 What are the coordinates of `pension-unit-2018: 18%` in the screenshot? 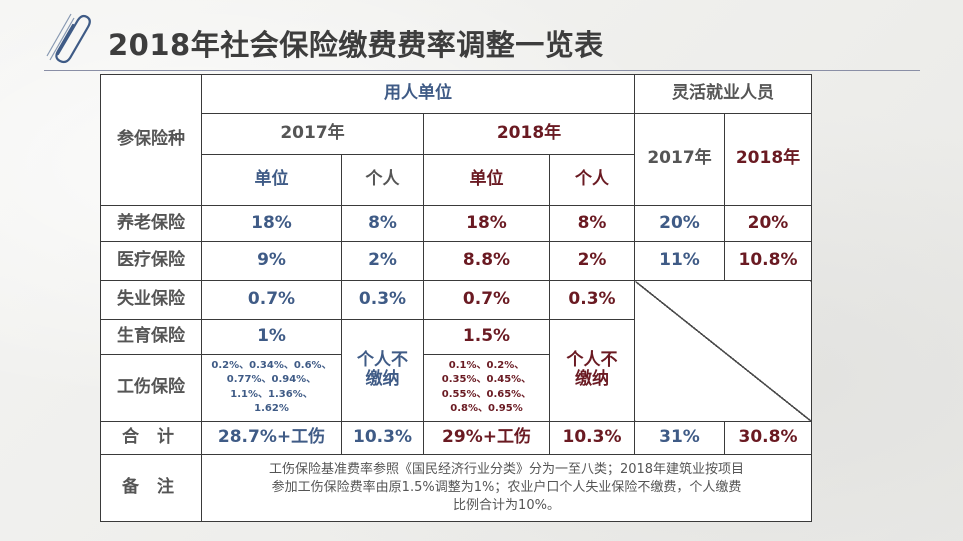 It's located at (486, 223).